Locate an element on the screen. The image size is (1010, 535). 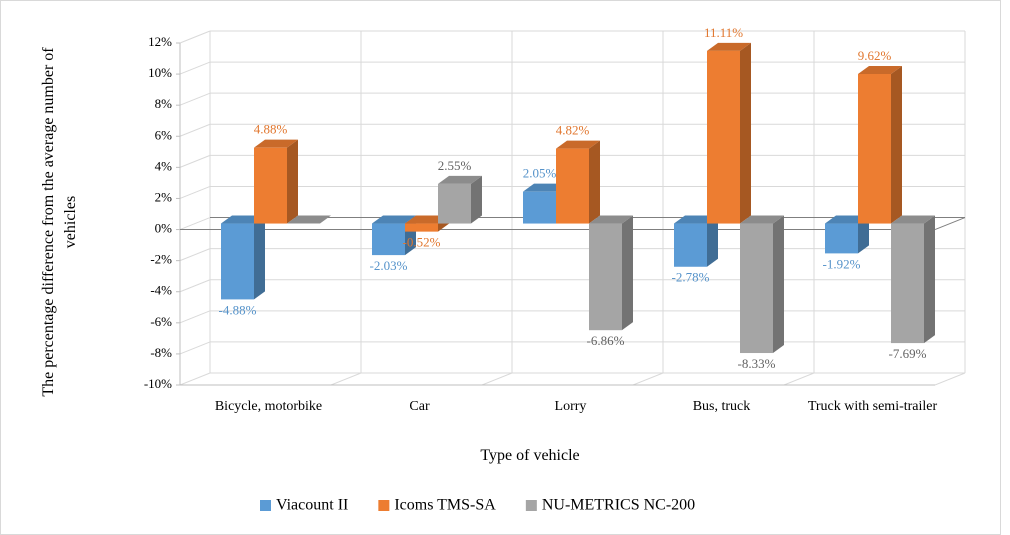
x-tick-label: Truck with semi-trailer is located at coordinates (872, 406).